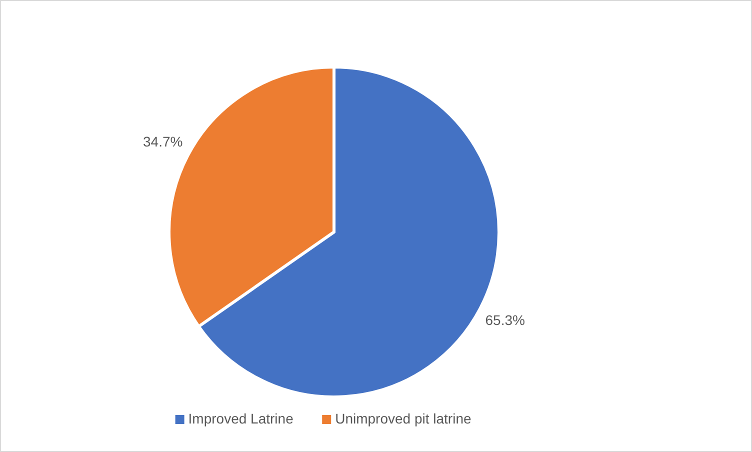 Image resolution: width=752 pixels, height=452 pixels. Describe the element at coordinates (403, 418) in the screenshot. I see `legend-label: Unimproved pit latrine` at that location.